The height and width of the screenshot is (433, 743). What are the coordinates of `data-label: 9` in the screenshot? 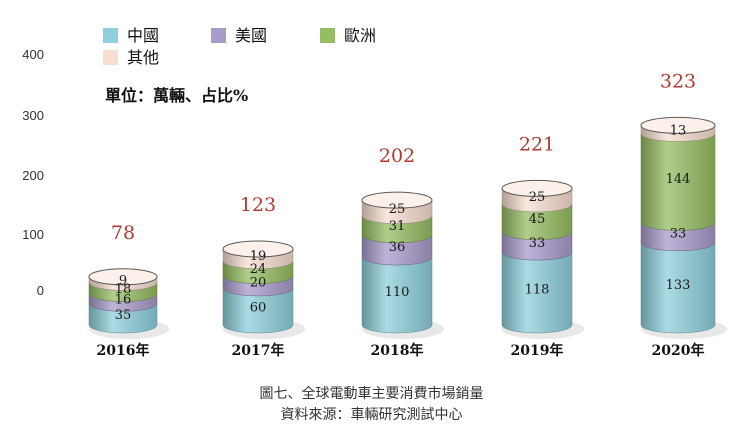 It's located at (123, 281).